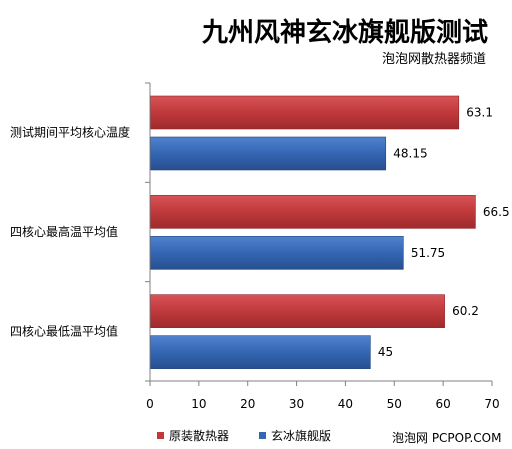 The width and height of the screenshot is (512, 449). Describe the element at coordinates (262, 435) in the screenshot. I see `legend-swatch-deepcool` at that location.